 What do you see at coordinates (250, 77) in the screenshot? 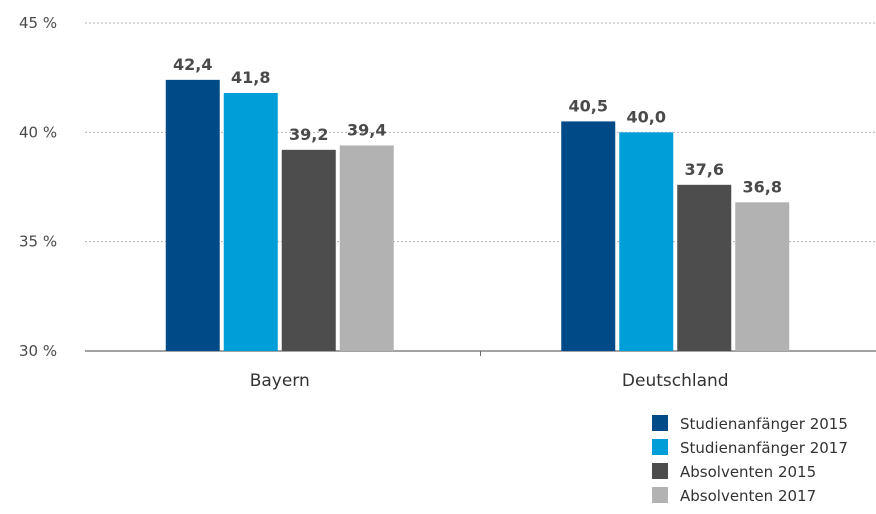
I see `data-label: 41,8` at bounding box center [250, 77].